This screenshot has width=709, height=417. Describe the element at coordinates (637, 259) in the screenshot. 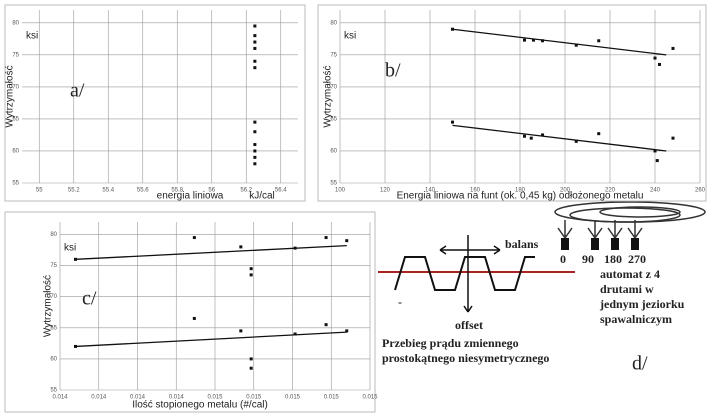

I see `angle-label: 270` at that location.